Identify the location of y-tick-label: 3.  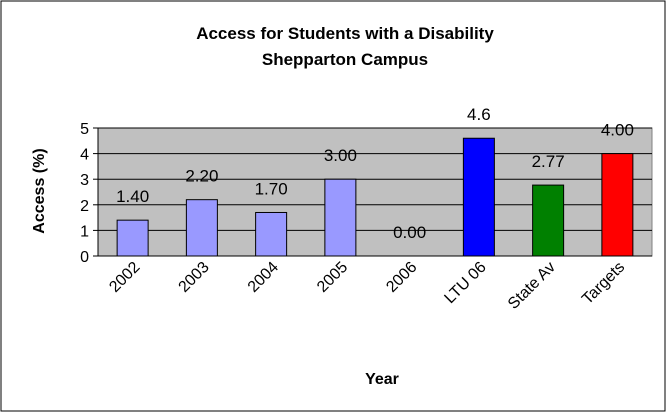
(84, 180).